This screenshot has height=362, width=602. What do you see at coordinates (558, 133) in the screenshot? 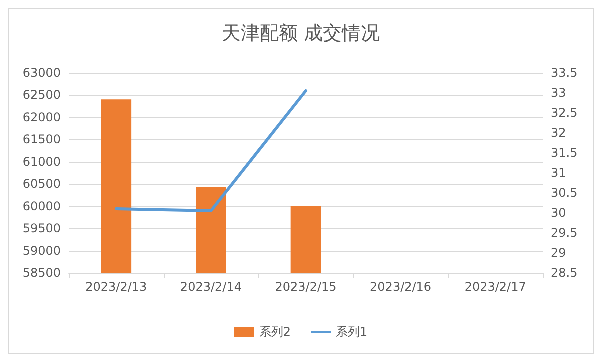
I see `y2-tick-label: 32` at bounding box center [558, 133].